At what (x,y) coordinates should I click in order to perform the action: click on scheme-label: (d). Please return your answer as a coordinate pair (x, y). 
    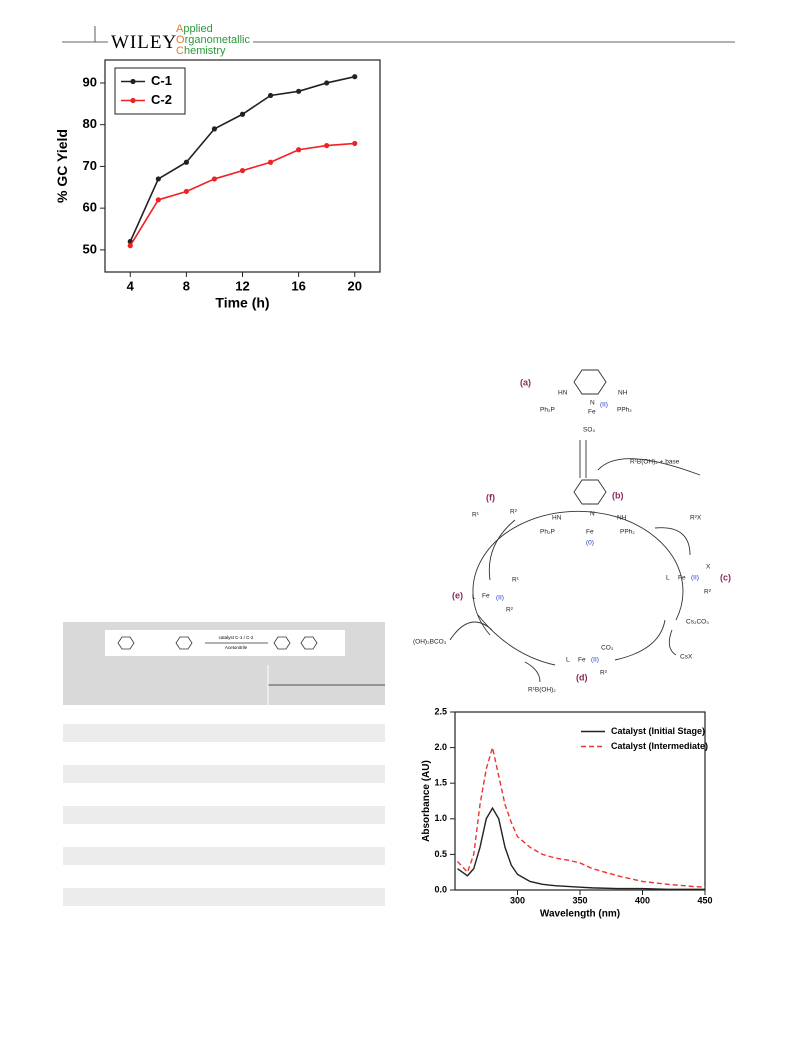
    Looking at the image, I should click on (582, 677).